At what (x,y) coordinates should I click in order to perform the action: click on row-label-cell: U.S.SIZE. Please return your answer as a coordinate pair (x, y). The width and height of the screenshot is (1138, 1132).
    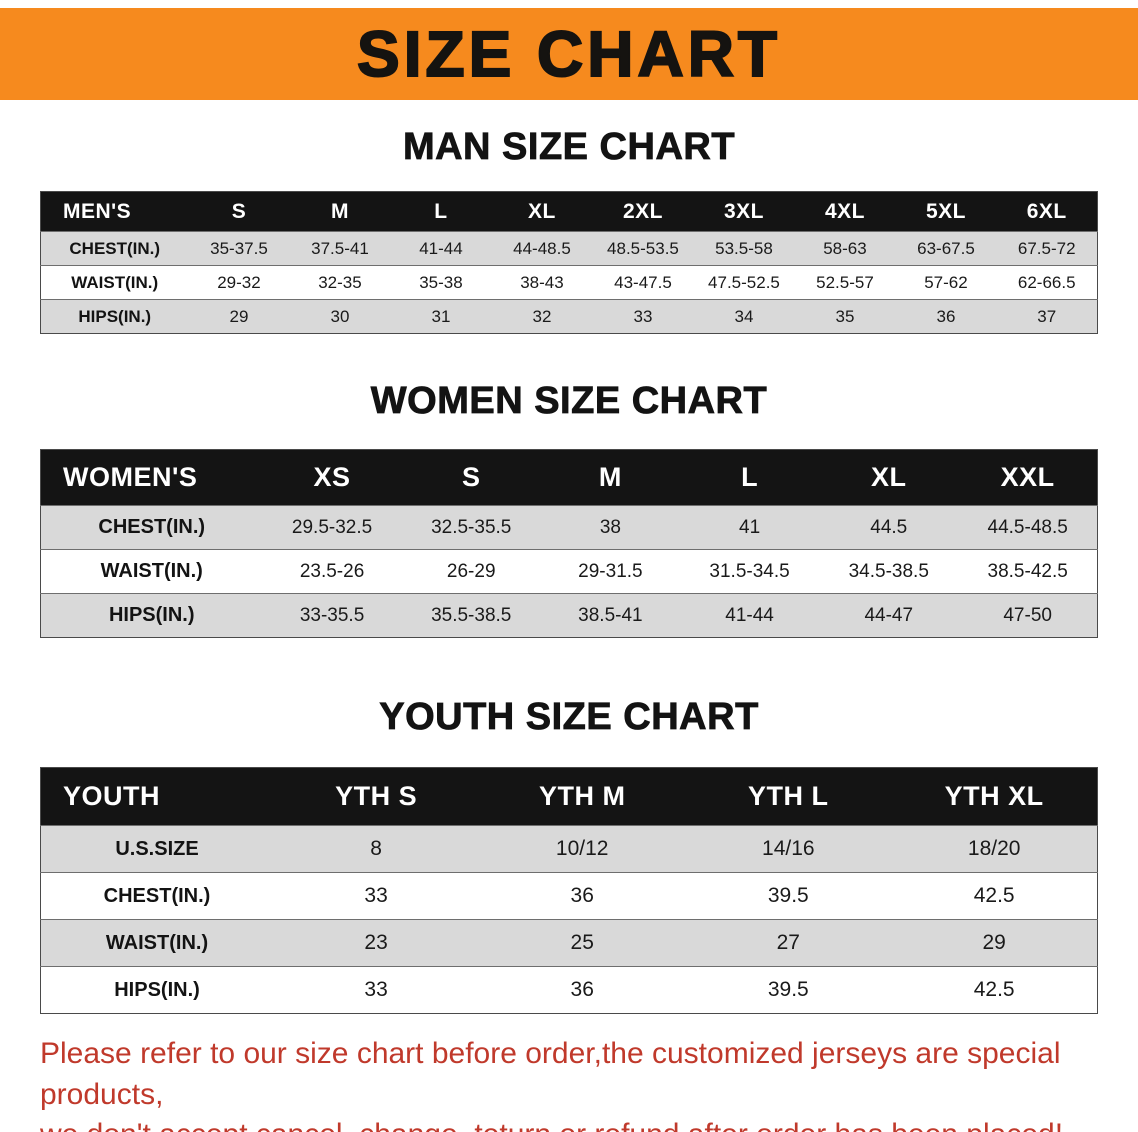
    Looking at the image, I should click on (157, 848).